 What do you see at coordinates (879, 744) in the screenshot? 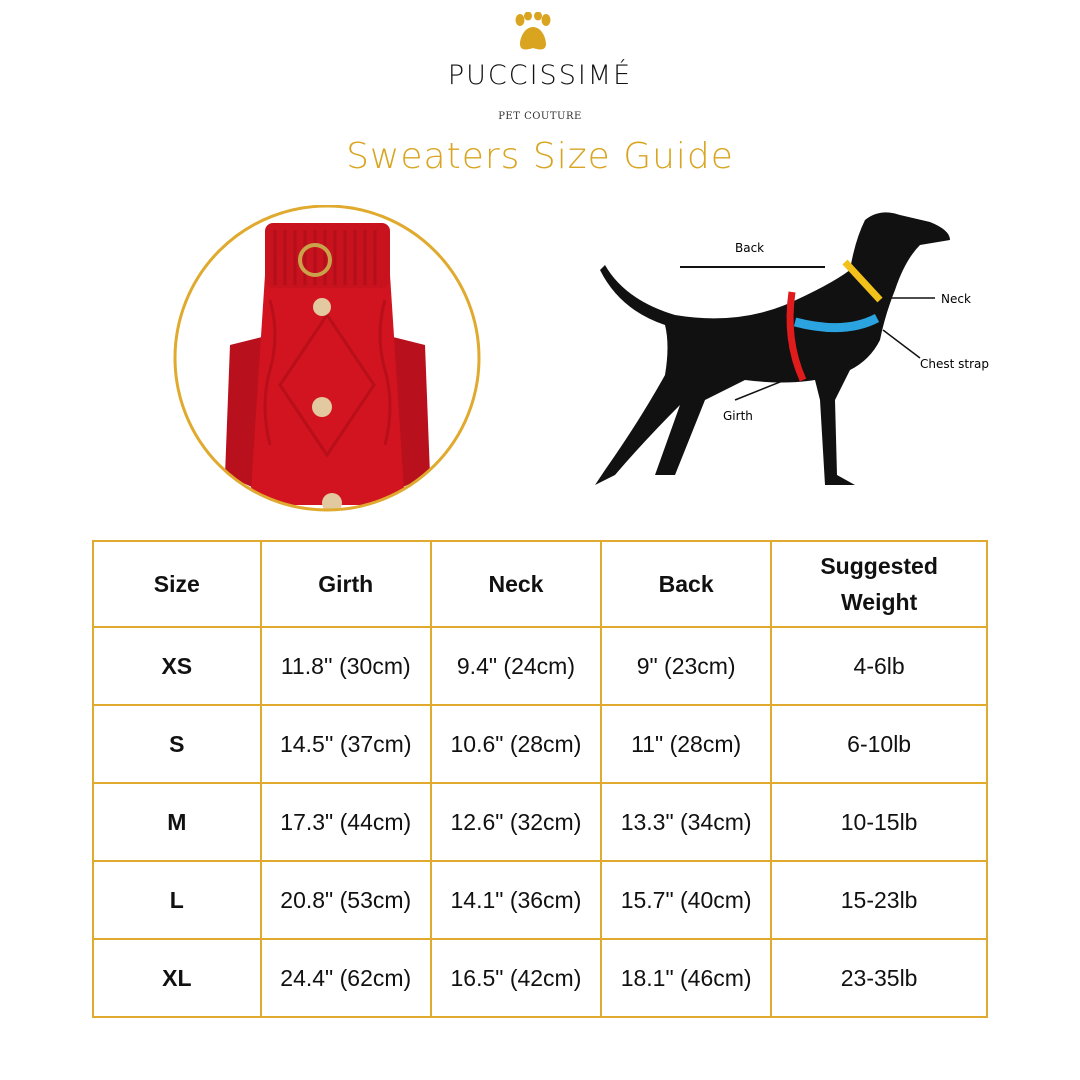
I see `cell-weight: 6-10lb` at bounding box center [879, 744].